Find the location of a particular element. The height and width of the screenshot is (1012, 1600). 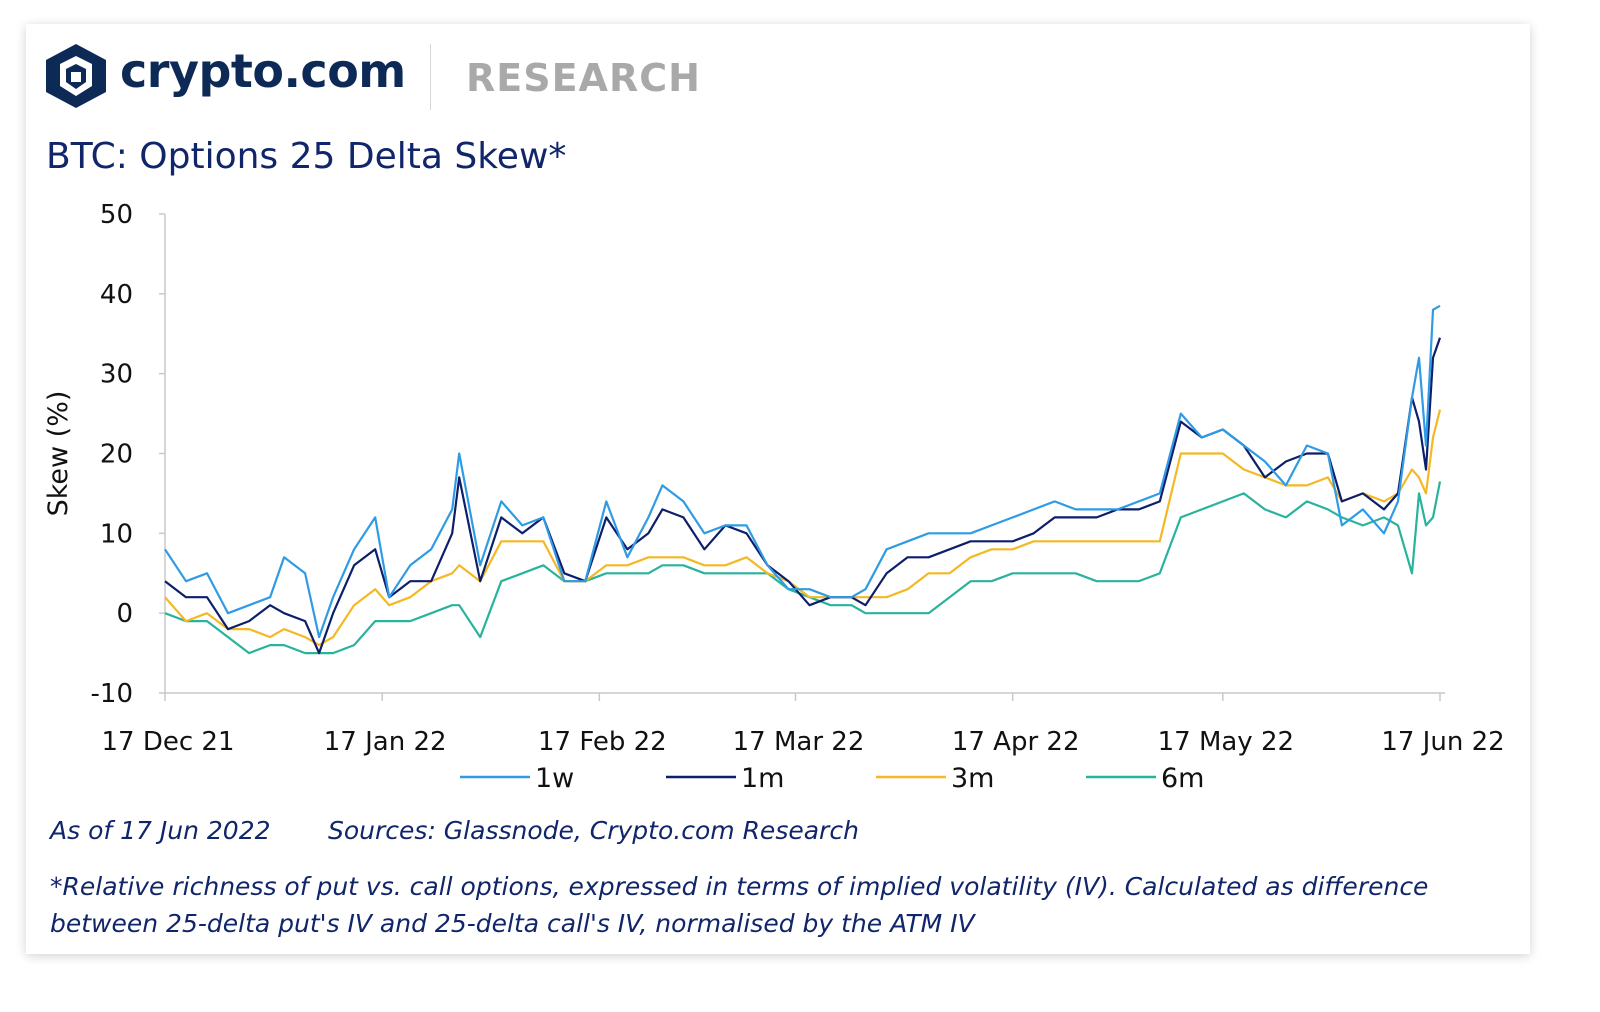

crypto-com-logo is located at coordinates (76, 76).